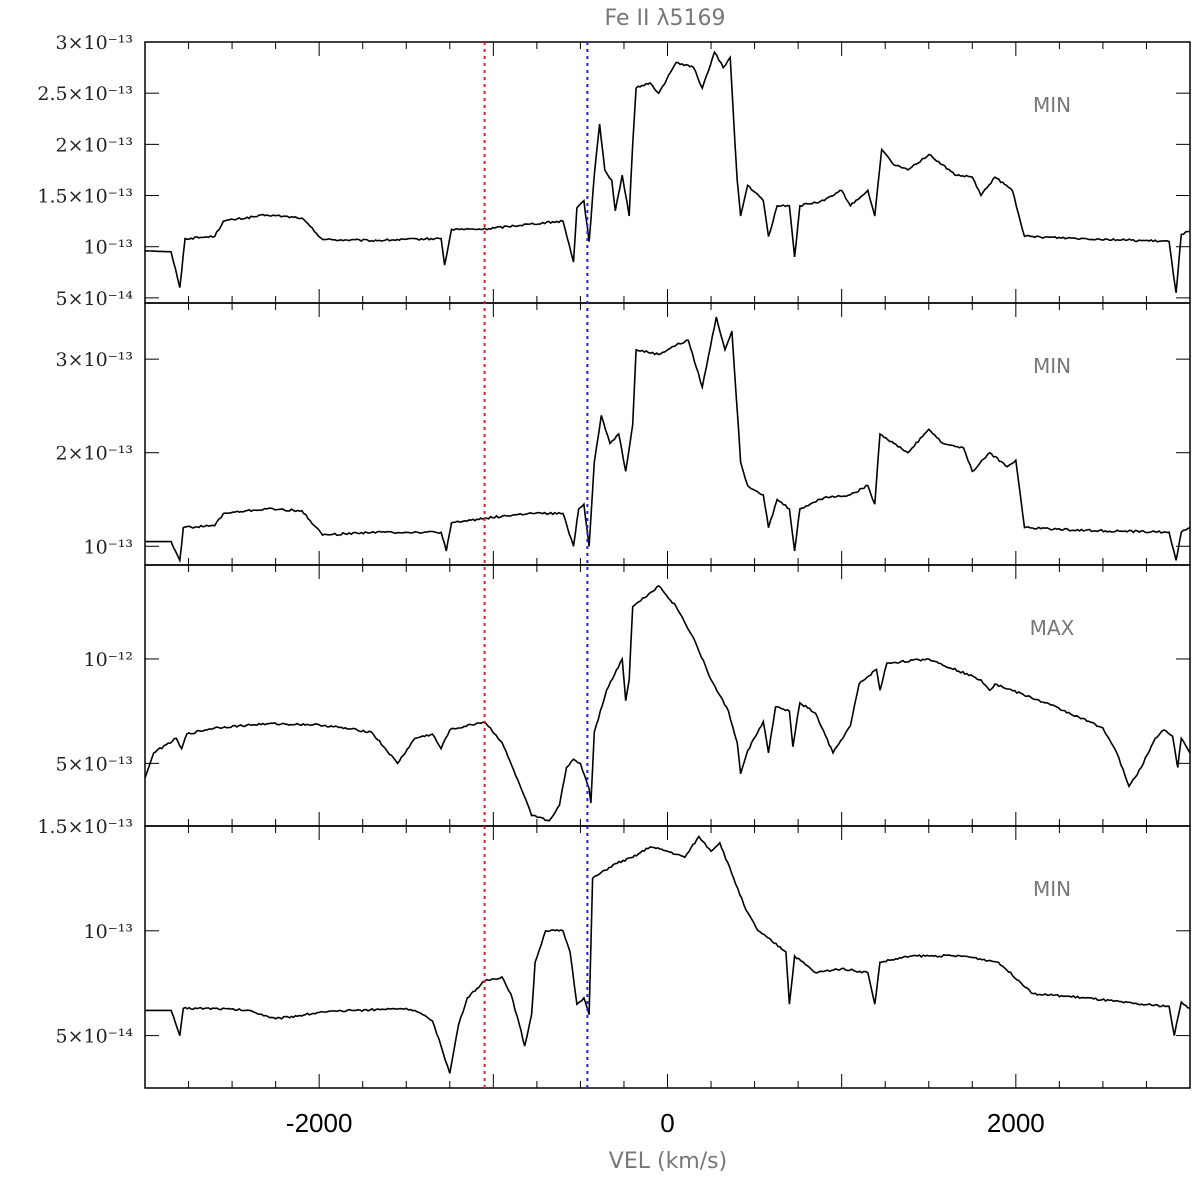  I want to click on x-tick-label: -2000, so click(319, 1123).